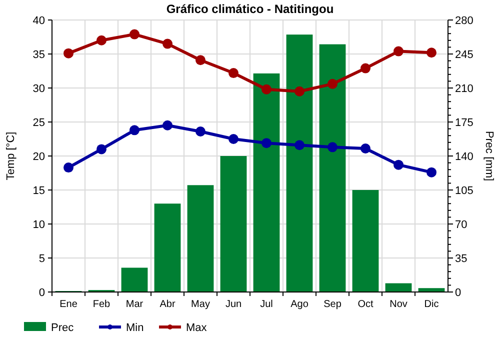 The width and height of the screenshot is (500, 350). What do you see at coordinates (135, 328) in the screenshot?
I see `legend-label: Min` at bounding box center [135, 328].